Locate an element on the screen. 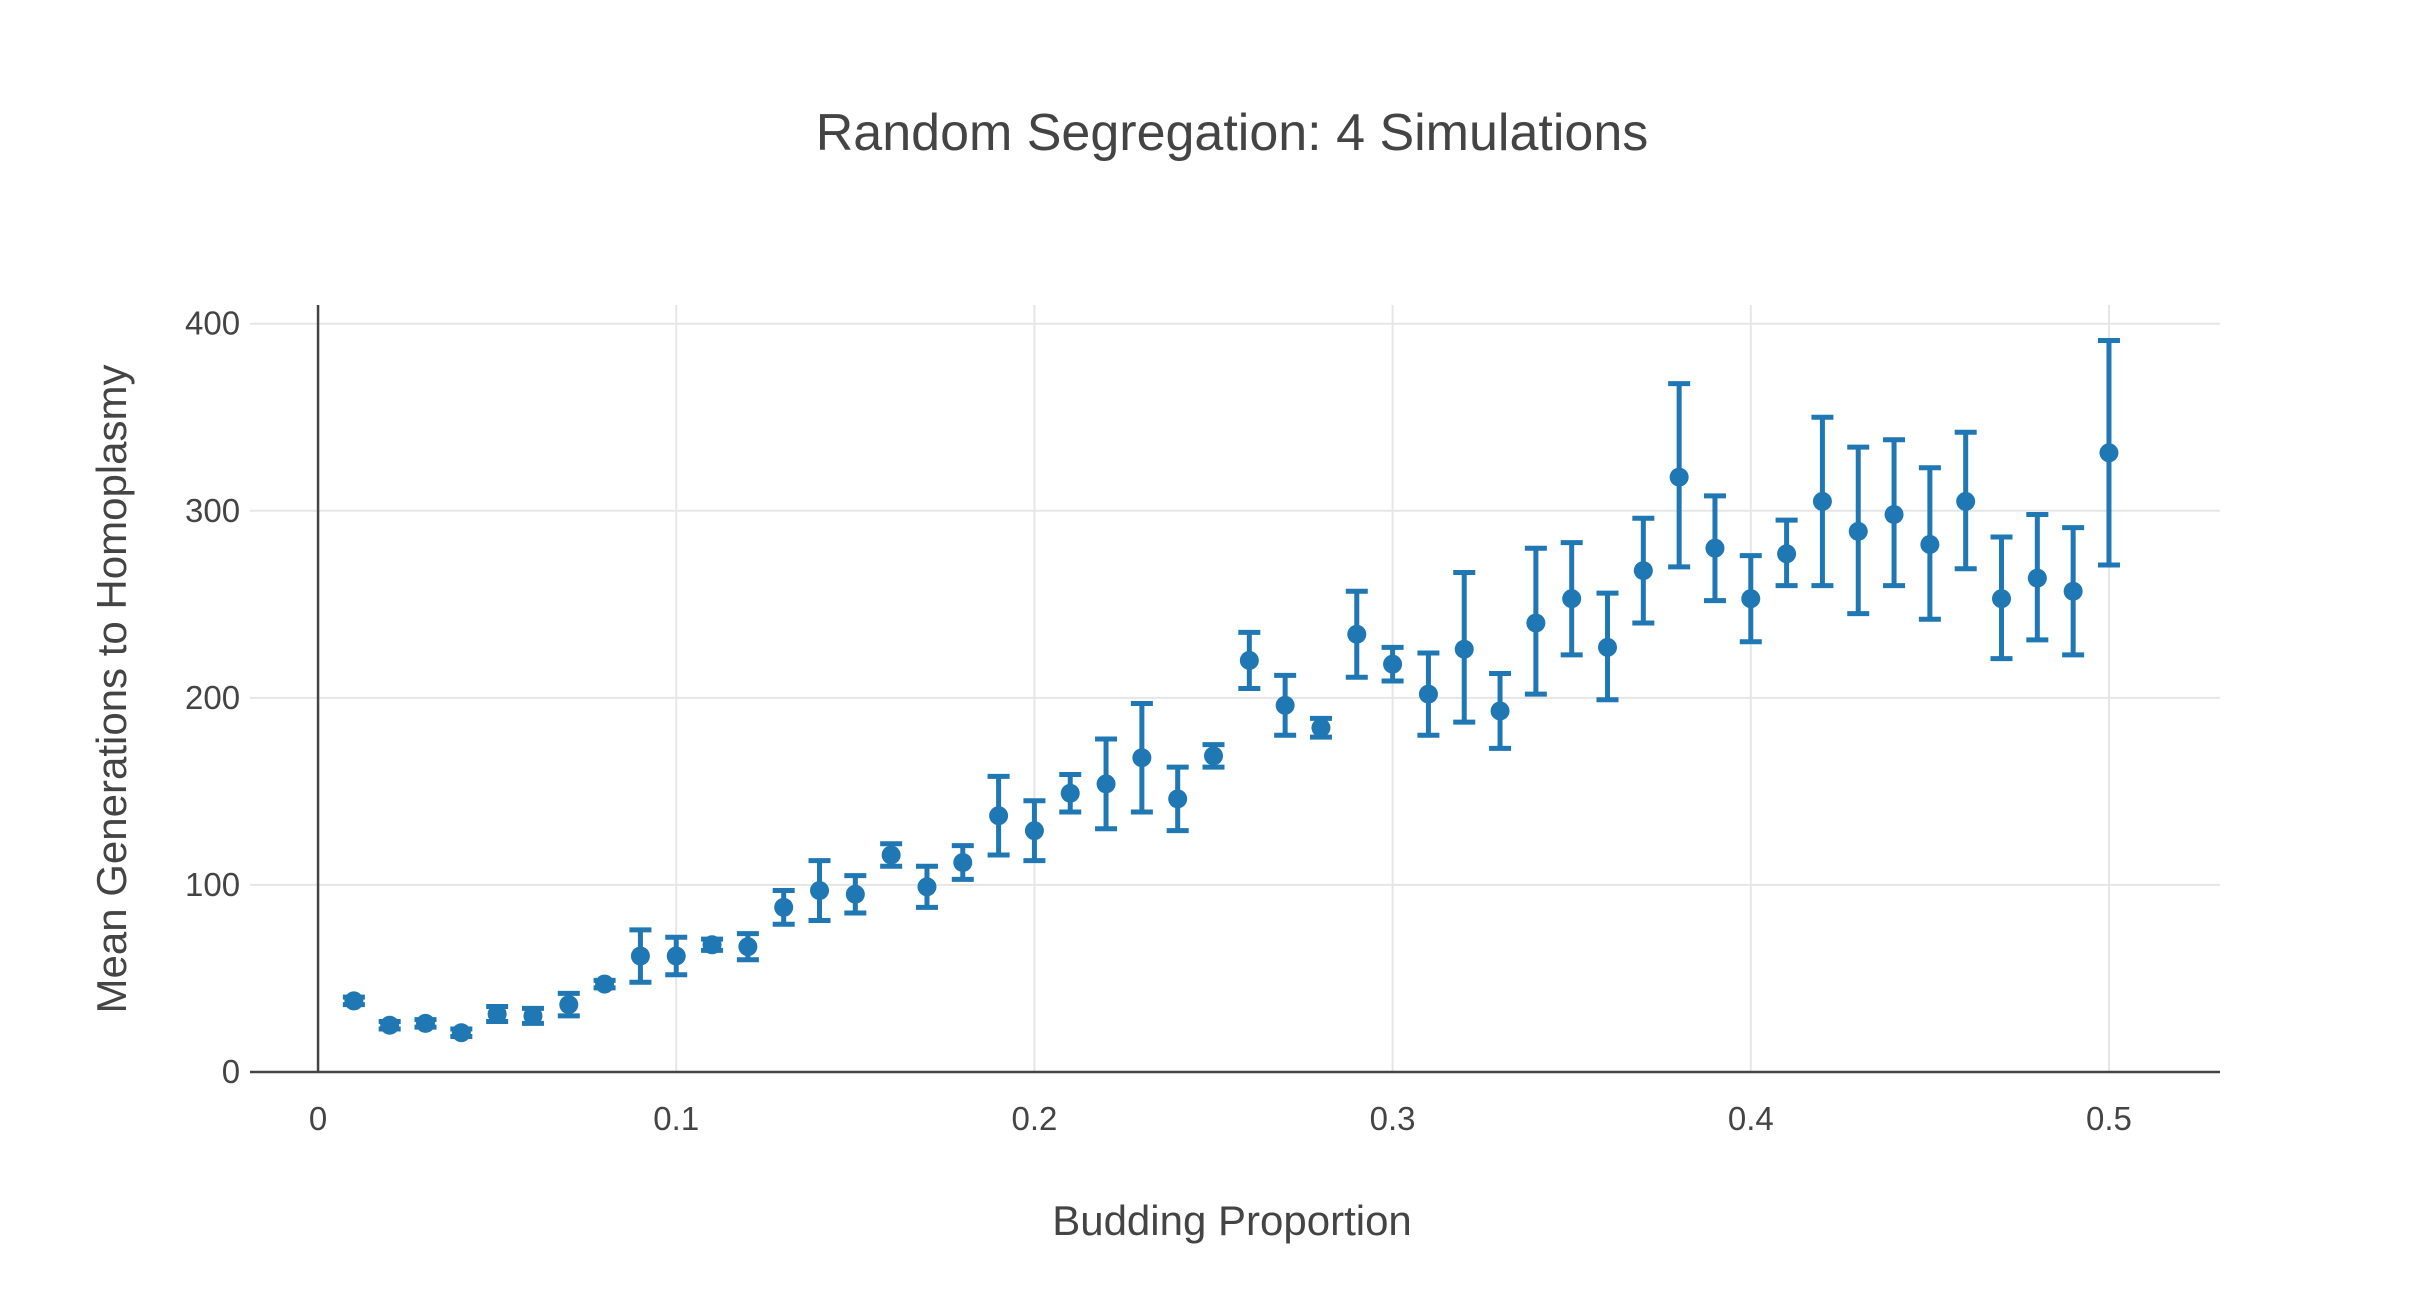  y-tick-label: 300 is located at coordinates (212, 510).